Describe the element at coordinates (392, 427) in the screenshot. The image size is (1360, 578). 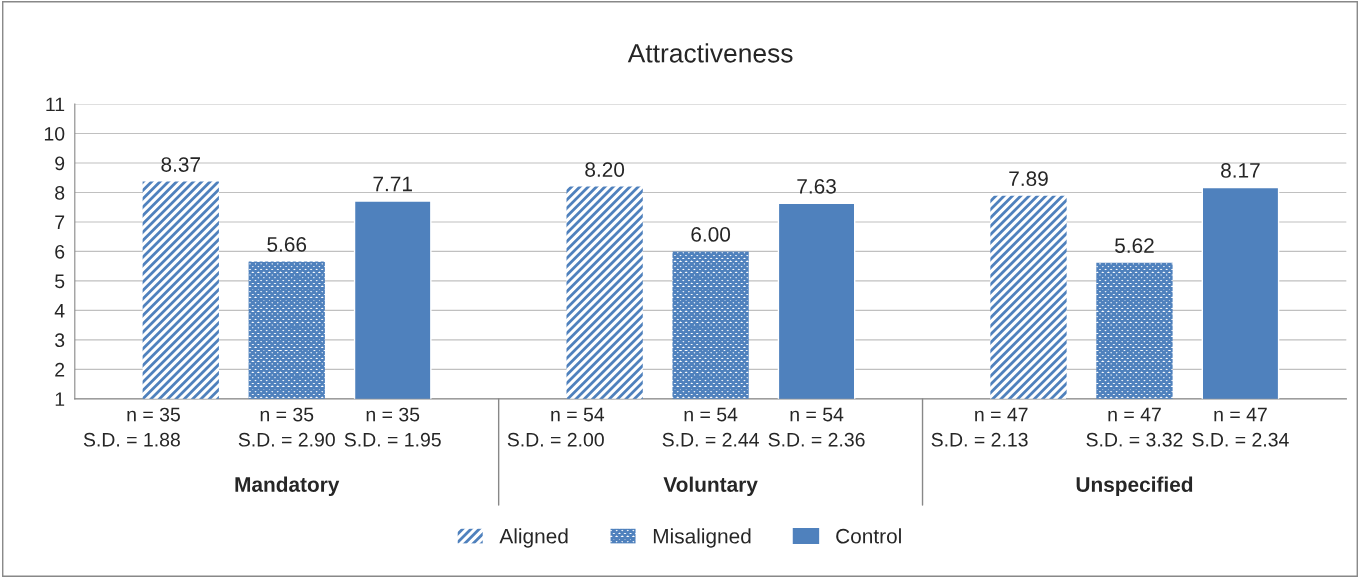
I see `text: n = 35 S.D. = 1.95` at that location.